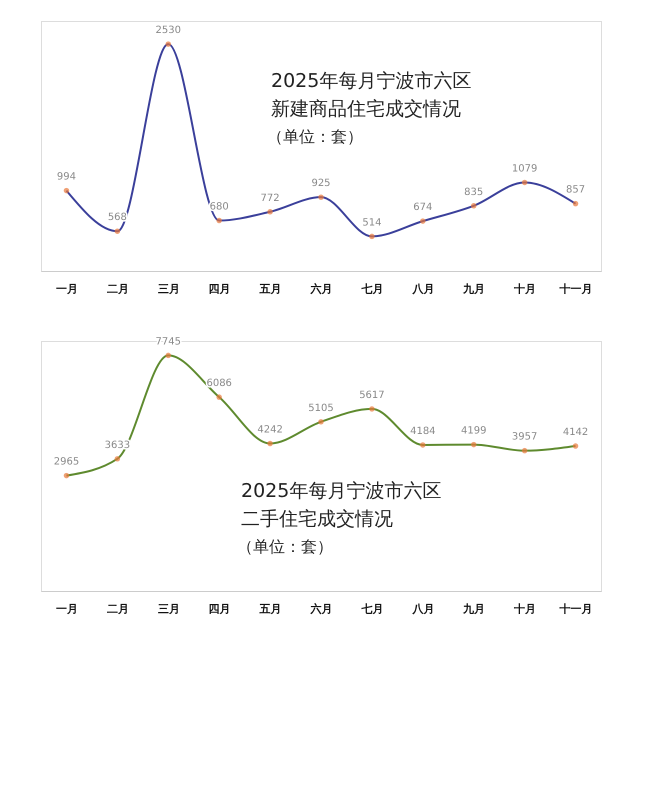 The width and height of the screenshot is (666, 796). I want to click on data-label: 1079, so click(525, 168).